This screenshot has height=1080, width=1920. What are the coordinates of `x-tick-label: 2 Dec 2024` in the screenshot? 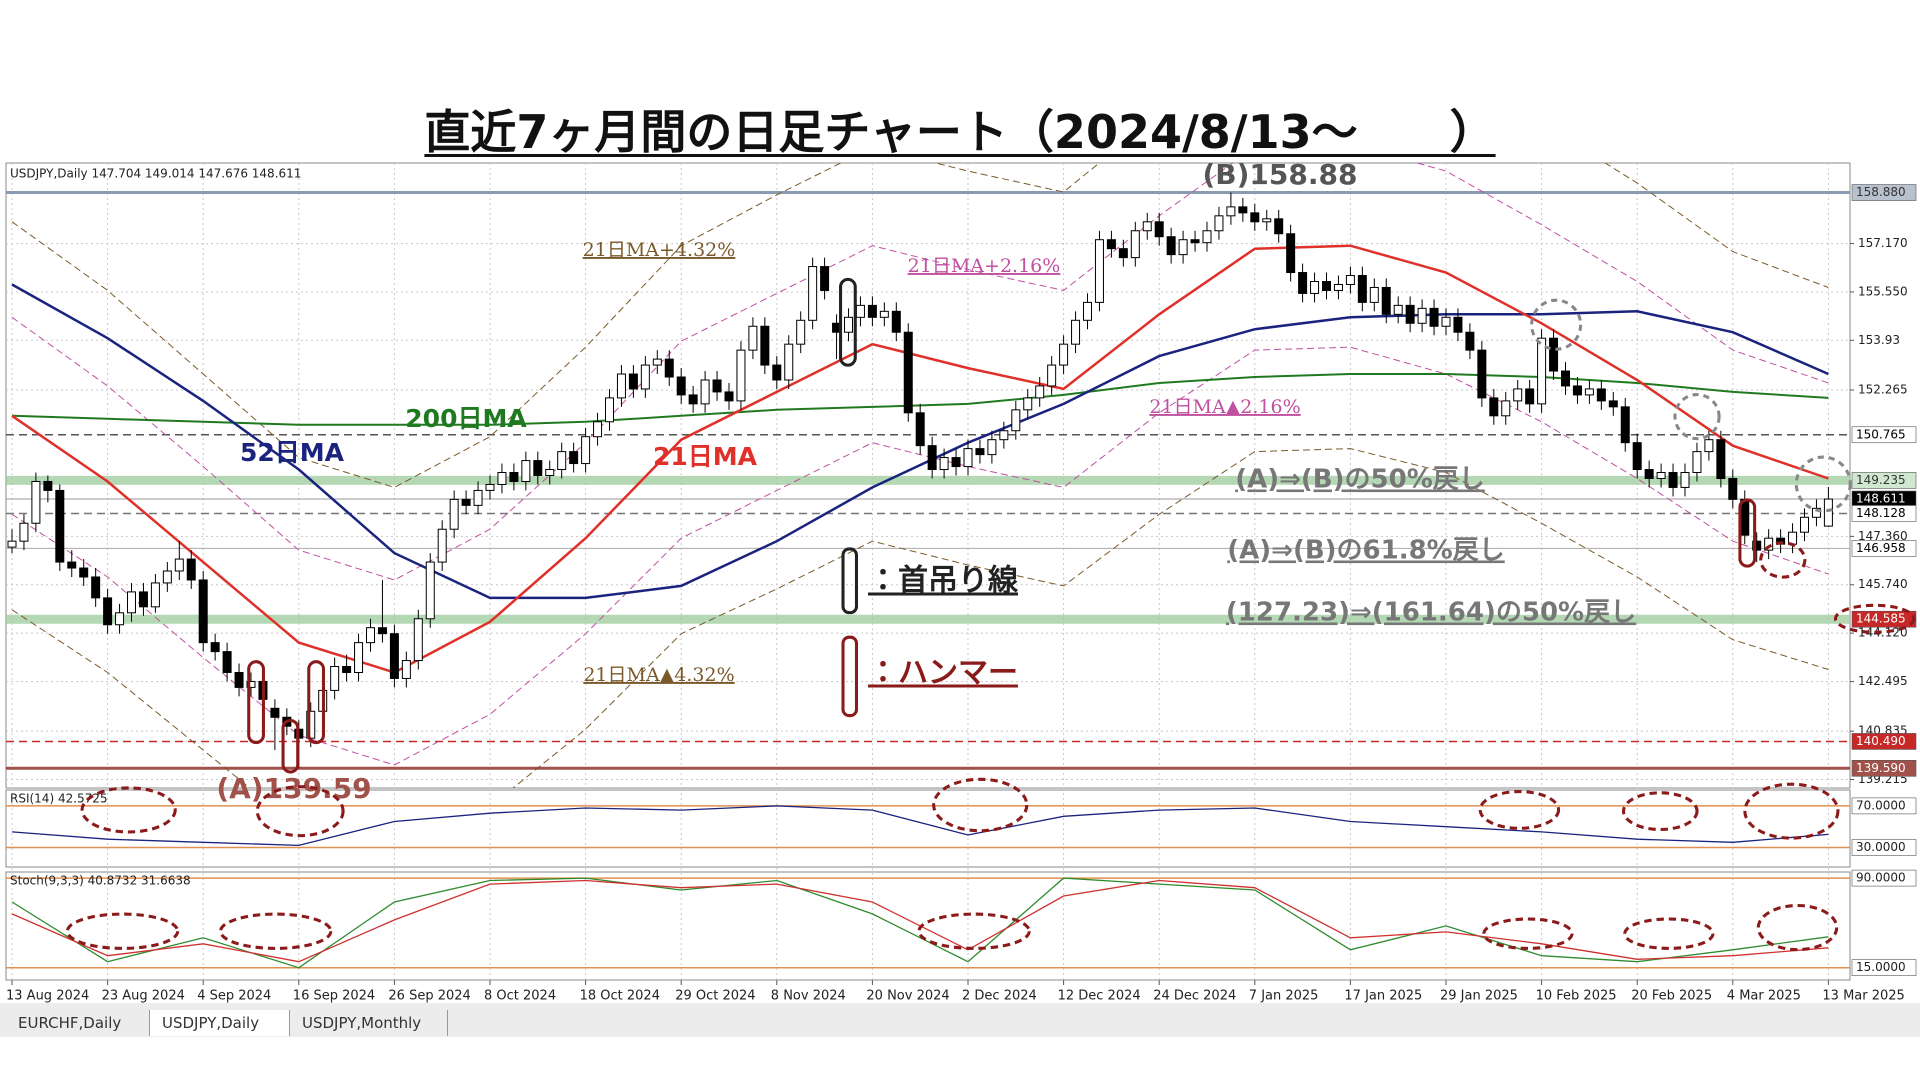 It's located at (999, 996).